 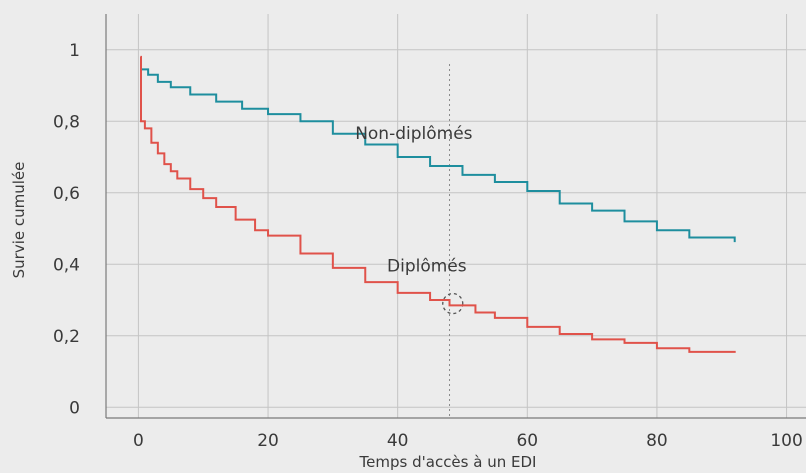 I want to click on y-tick-label: 0,6, so click(x=66, y=194).